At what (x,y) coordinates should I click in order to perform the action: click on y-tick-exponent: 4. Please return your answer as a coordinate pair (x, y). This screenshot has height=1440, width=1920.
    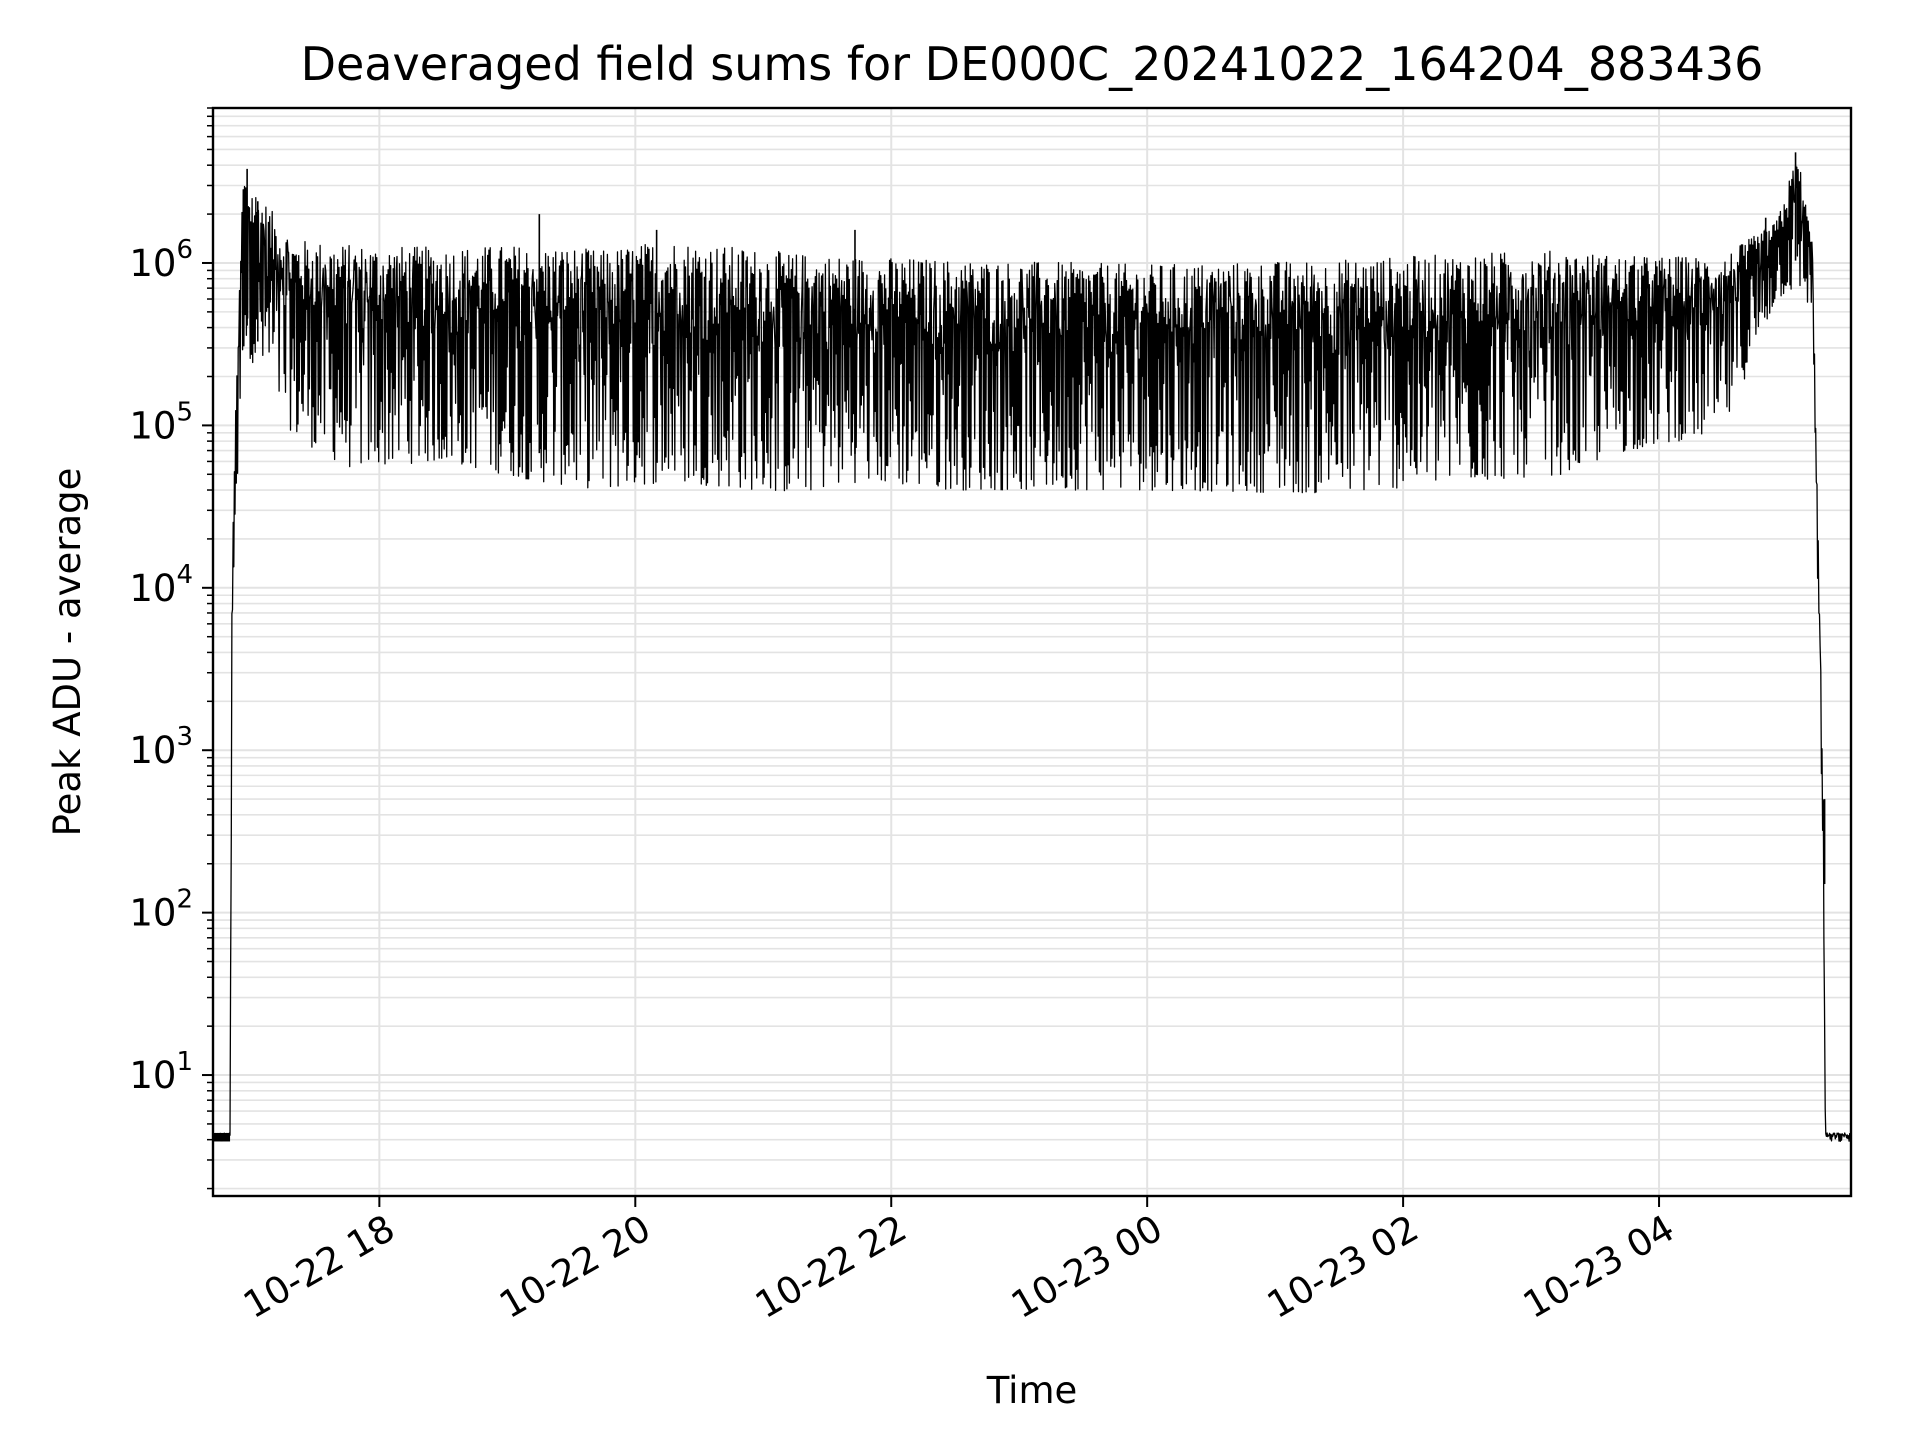
    Looking at the image, I should click on (184, 575).